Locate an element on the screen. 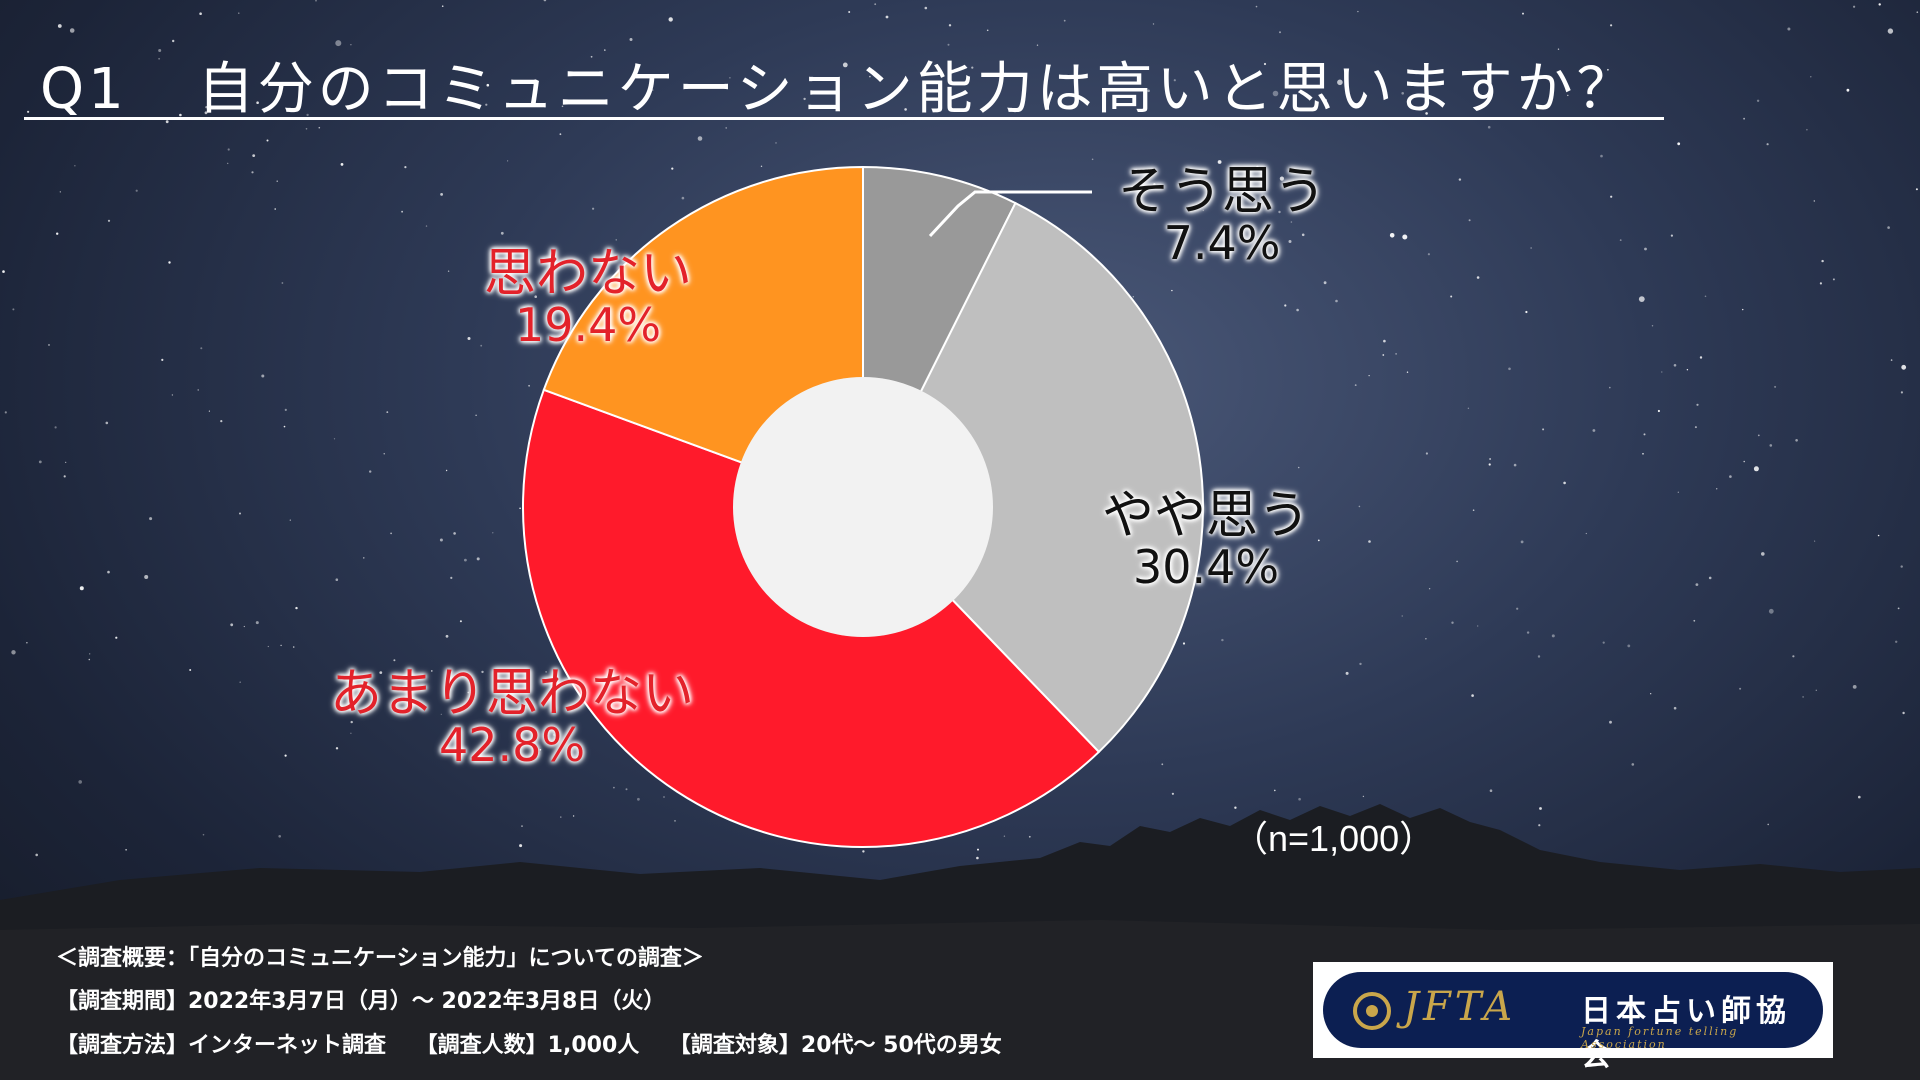  label-yaya-omou-value: 30.4% is located at coordinates (1206, 567).